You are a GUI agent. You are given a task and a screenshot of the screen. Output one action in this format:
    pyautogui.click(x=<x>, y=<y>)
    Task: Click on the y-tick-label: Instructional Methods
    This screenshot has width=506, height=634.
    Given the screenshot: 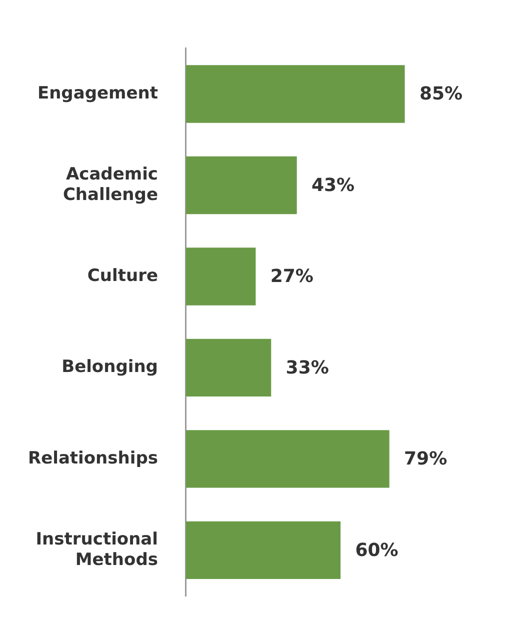 What is the action you would take?
    pyautogui.click(x=97, y=549)
    